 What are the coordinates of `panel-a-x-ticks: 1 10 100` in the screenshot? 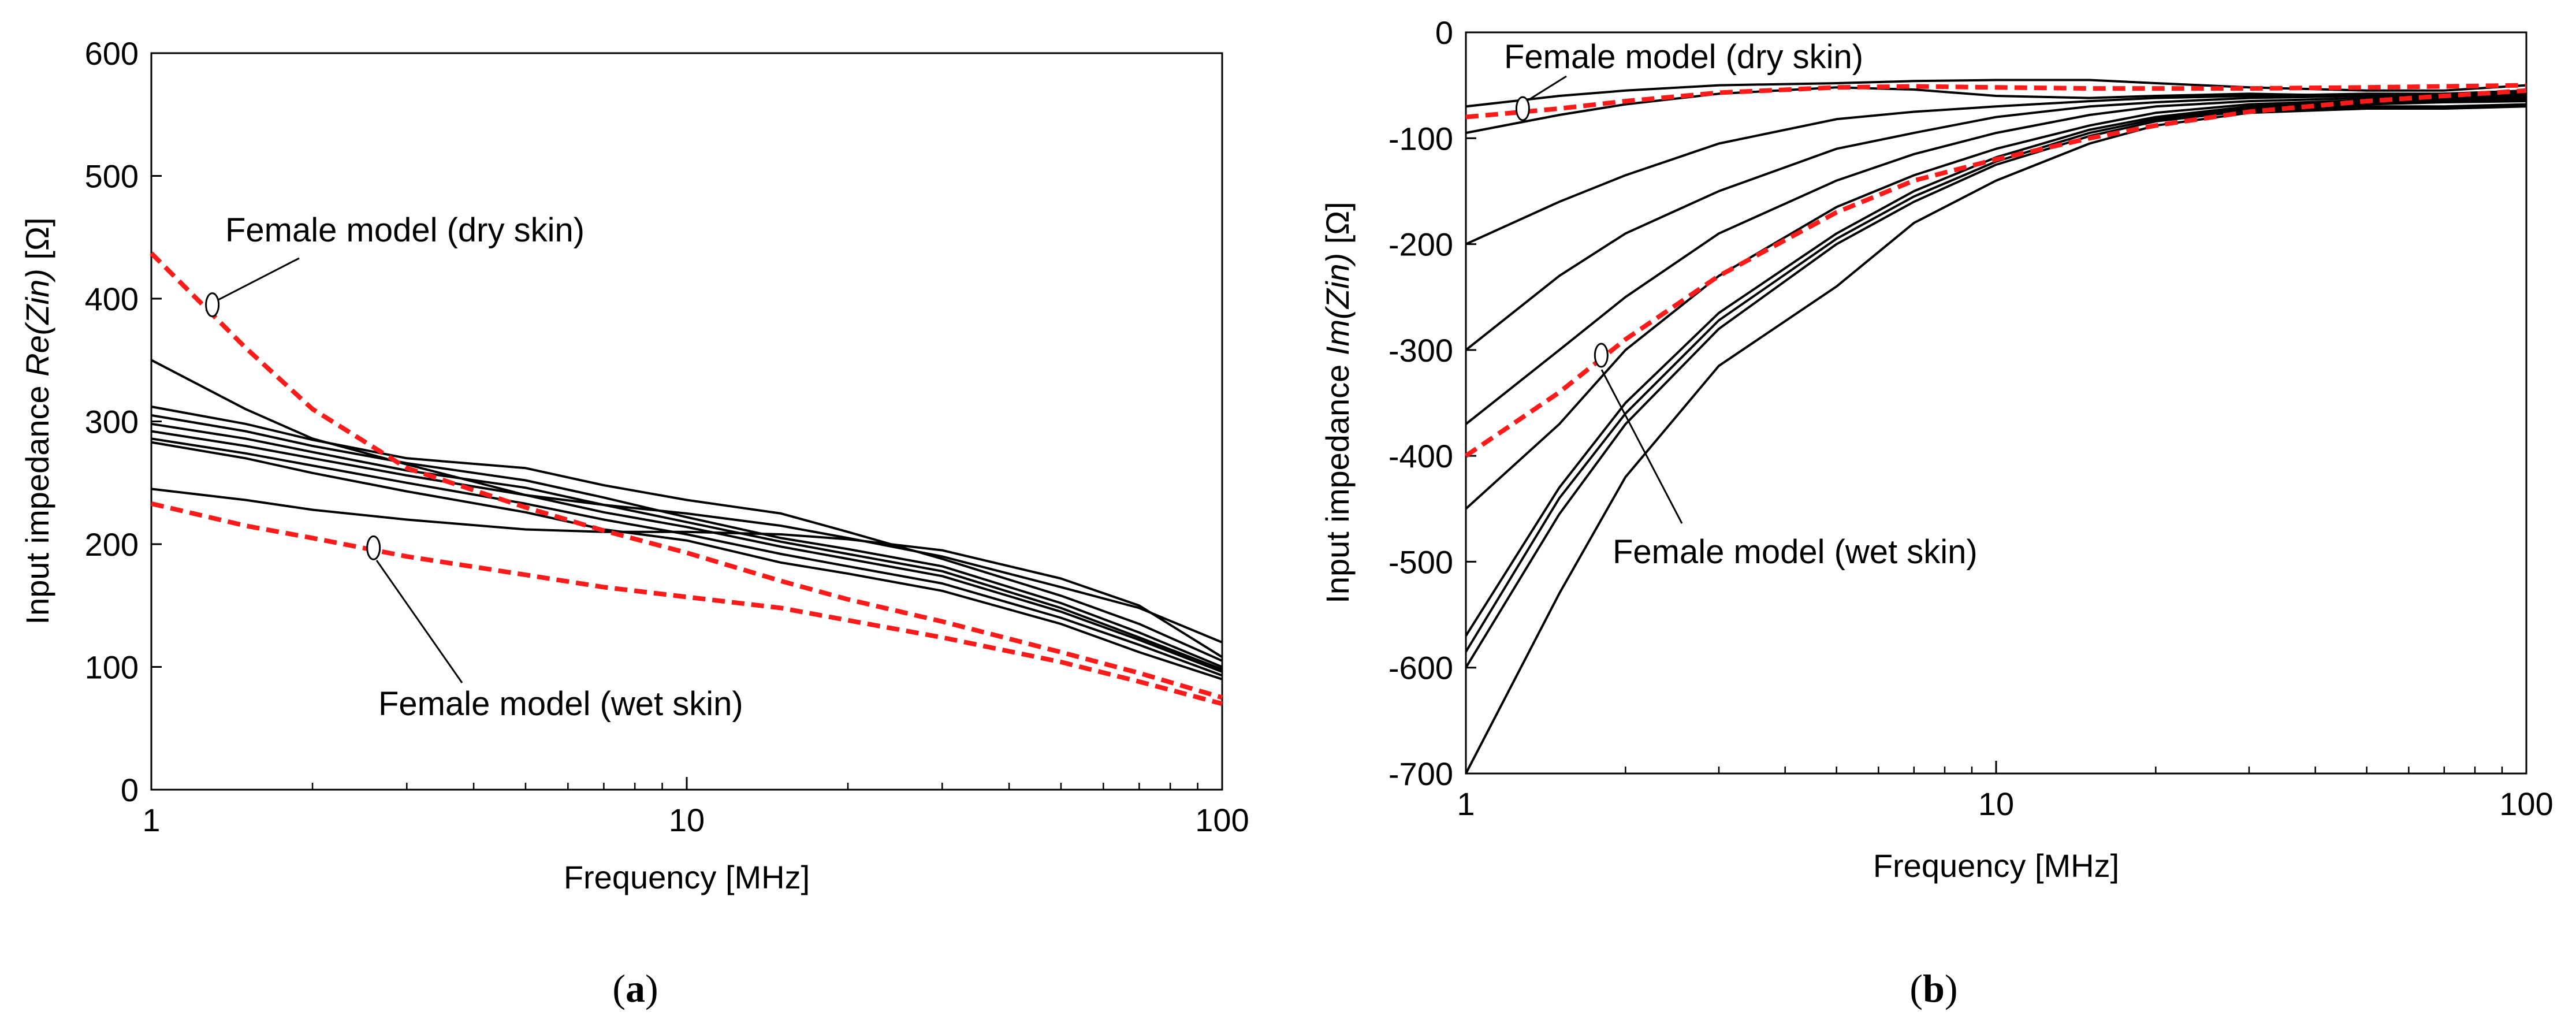 It's located at (696, 807).